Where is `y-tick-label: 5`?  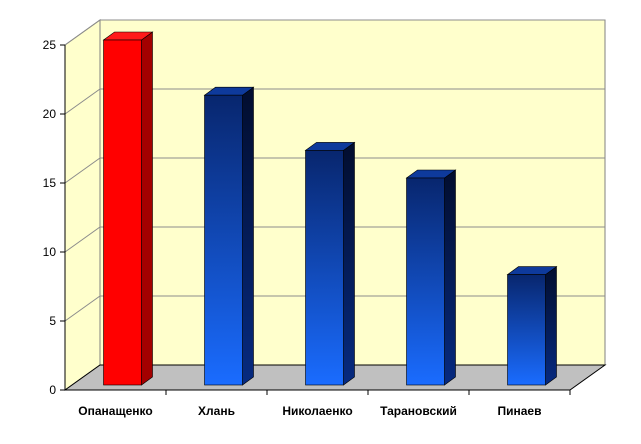 y-tick-label: 5 is located at coordinates (52, 321).